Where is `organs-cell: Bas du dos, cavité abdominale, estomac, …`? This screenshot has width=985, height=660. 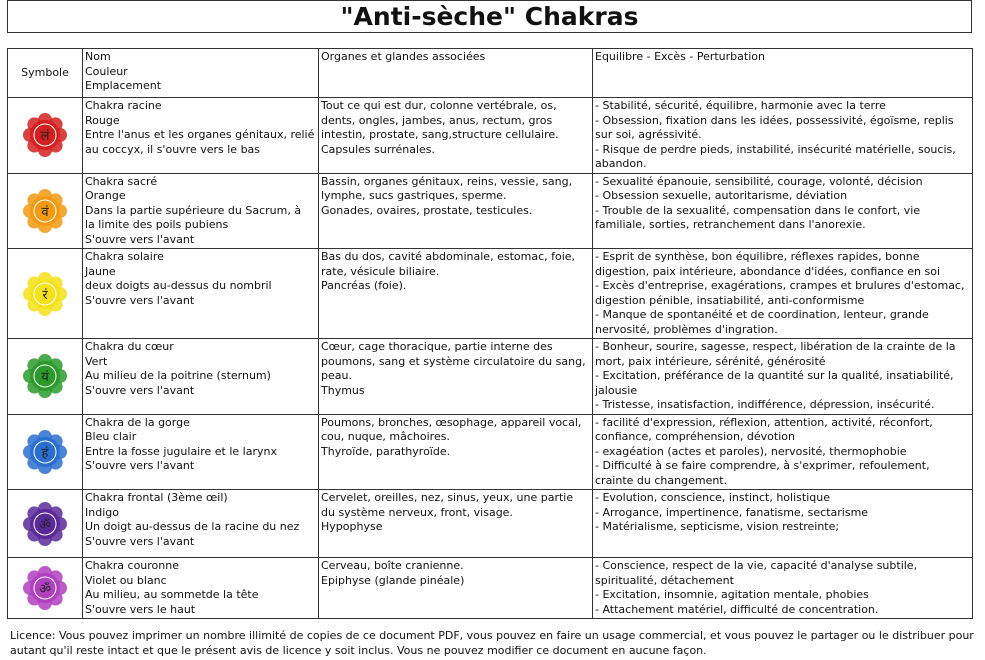 organs-cell: Bas du dos, cavité abdominale, estomac, … is located at coordinates (455, 293).